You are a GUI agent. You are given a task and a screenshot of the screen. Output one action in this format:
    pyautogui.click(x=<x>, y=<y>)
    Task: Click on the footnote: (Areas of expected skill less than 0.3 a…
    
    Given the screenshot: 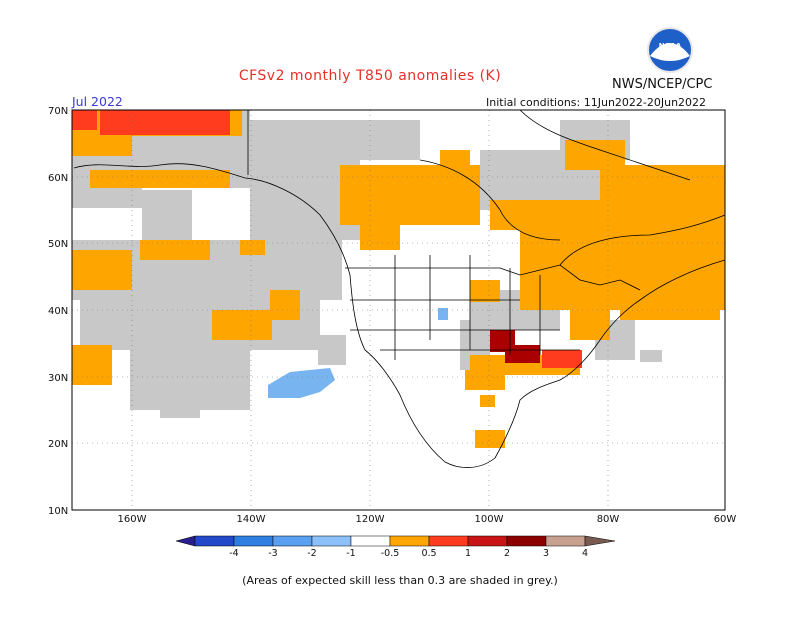 What is the action you would take?
    pyautogui.click(x=400, y=580)
    